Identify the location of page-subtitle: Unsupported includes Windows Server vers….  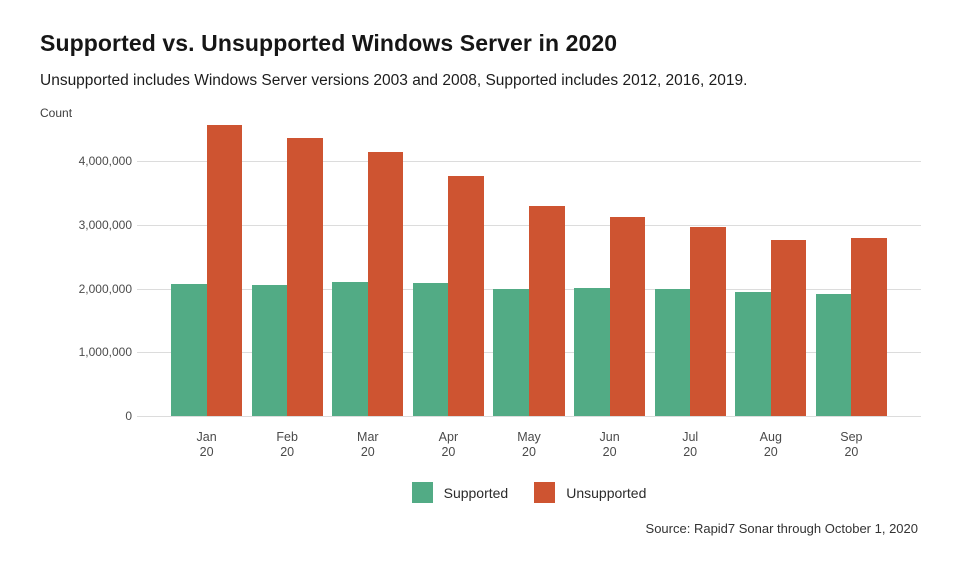
(394, 80).